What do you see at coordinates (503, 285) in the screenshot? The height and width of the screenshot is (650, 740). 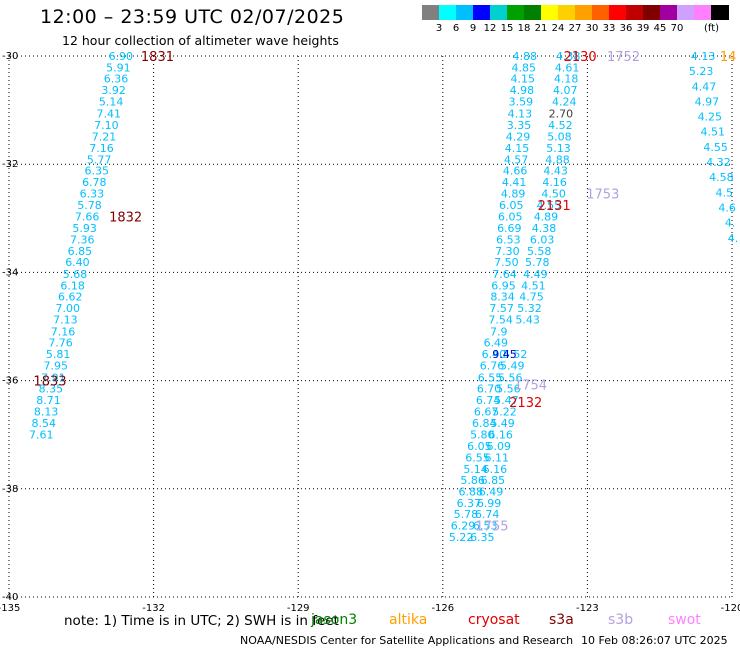 I see `wave-height-label: 6.95` at bounding box center [503, 285].